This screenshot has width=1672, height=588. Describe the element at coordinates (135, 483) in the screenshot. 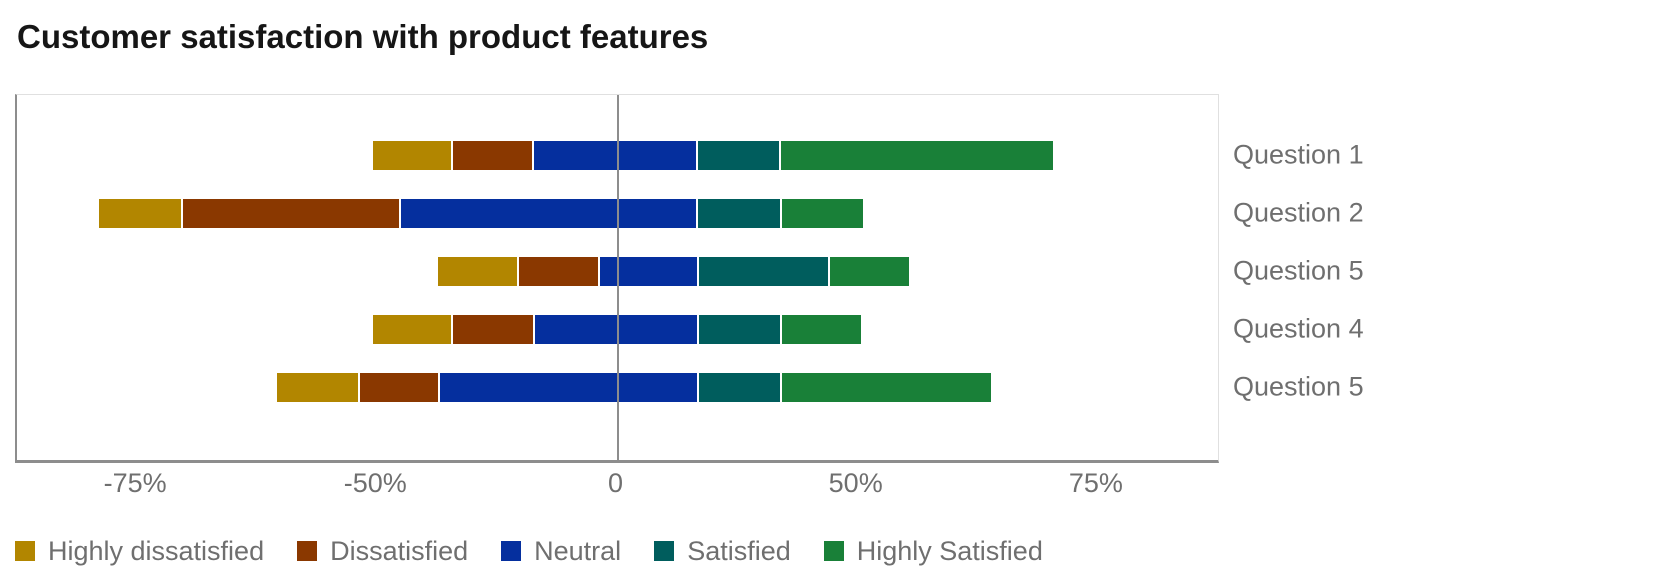

I see `x-tick-label: -75%` at that location.